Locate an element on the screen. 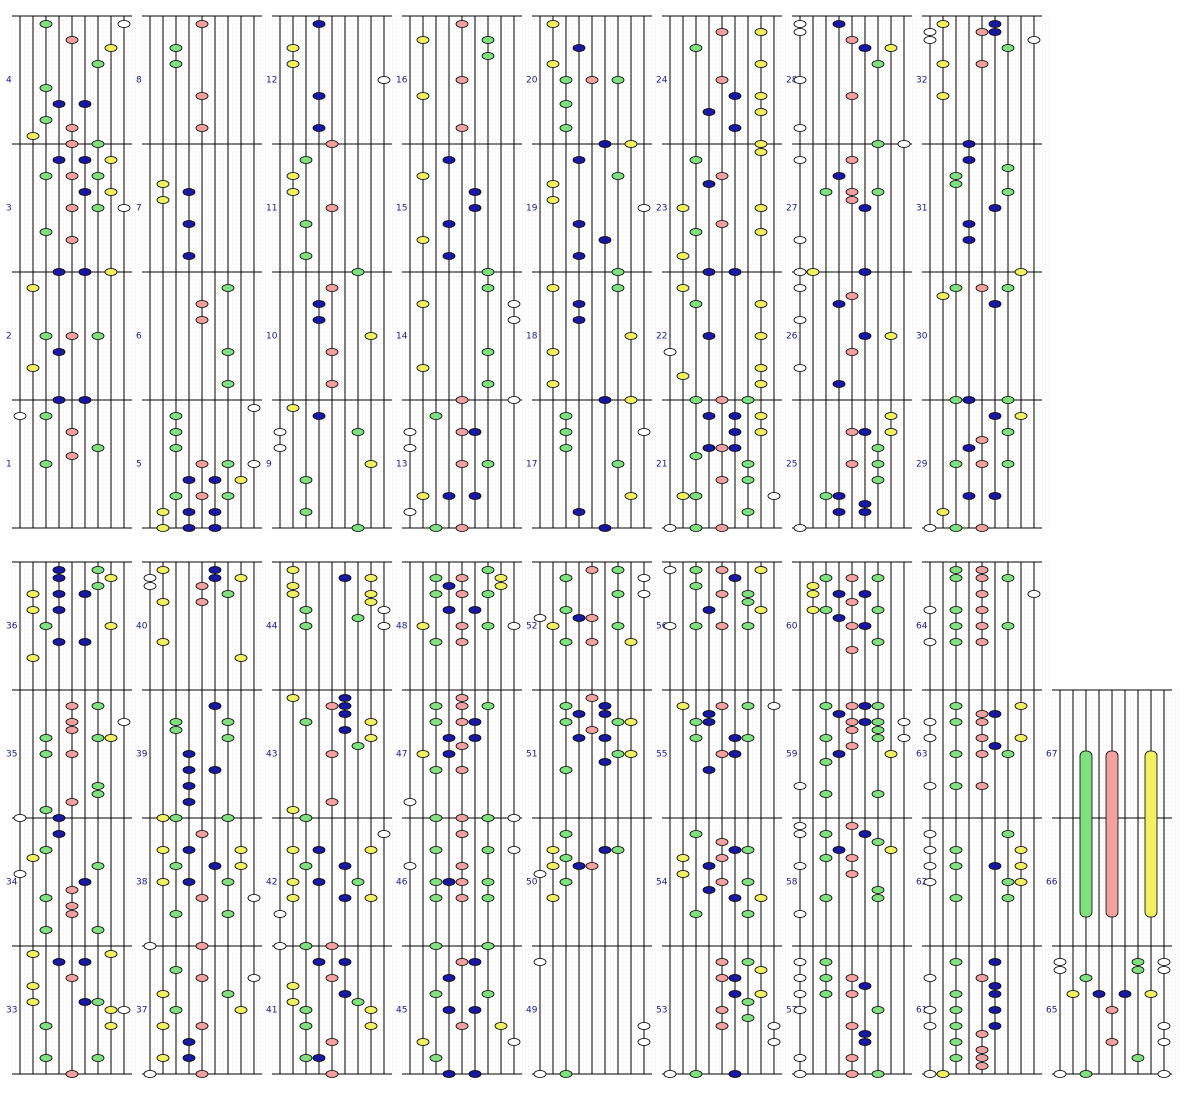 The height and width of the screenshot is (1096, 1192). measure-number: 24 is located at coordinates (662, 81).